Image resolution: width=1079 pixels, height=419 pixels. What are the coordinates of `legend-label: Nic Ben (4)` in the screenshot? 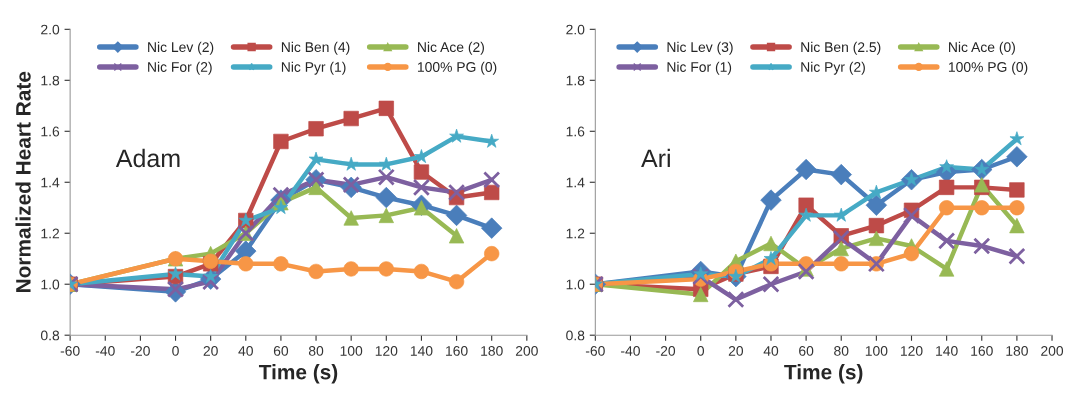 It's located at (315, 48).